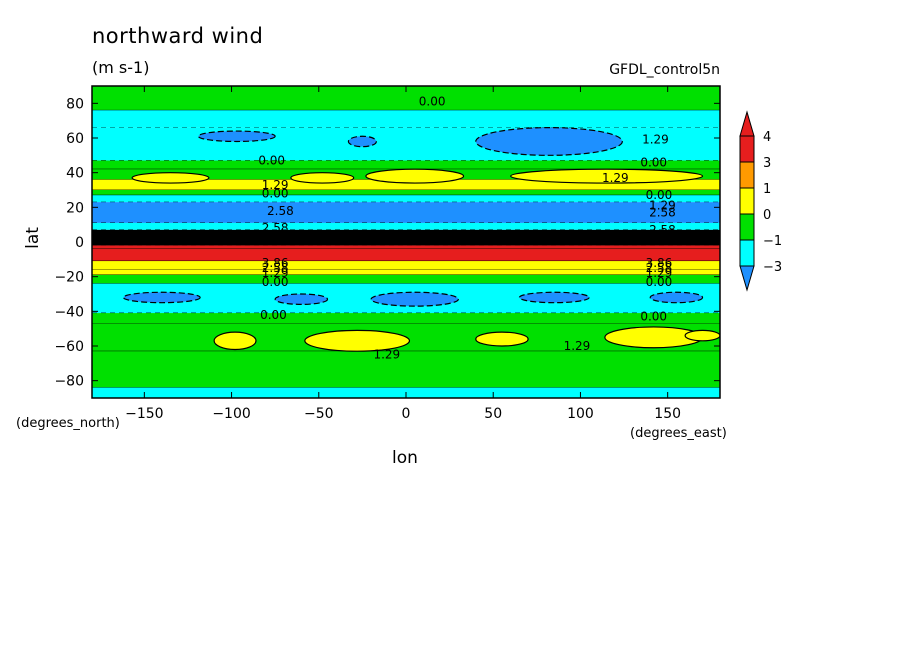  I want to click on y-tick-label: 20, so click(75, 208).